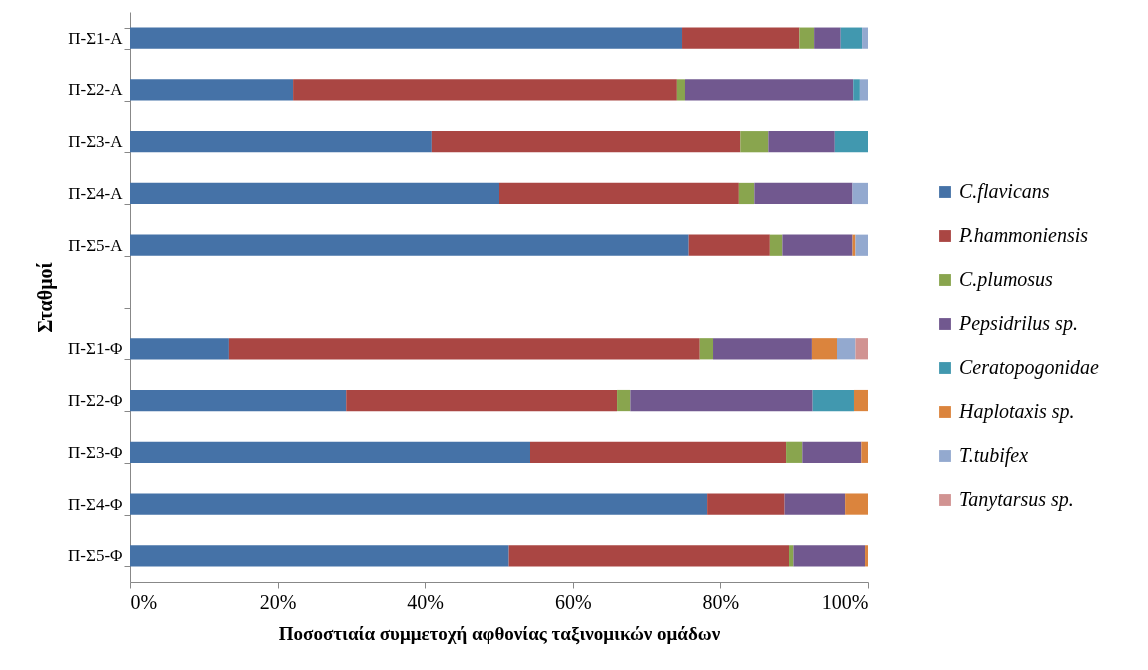 This screenshot has width=1148, height=670. Describe the element at coordinates (96, 193) in the screenshot. I see `y-tick-label: Π-Σ4-Α` at that location.